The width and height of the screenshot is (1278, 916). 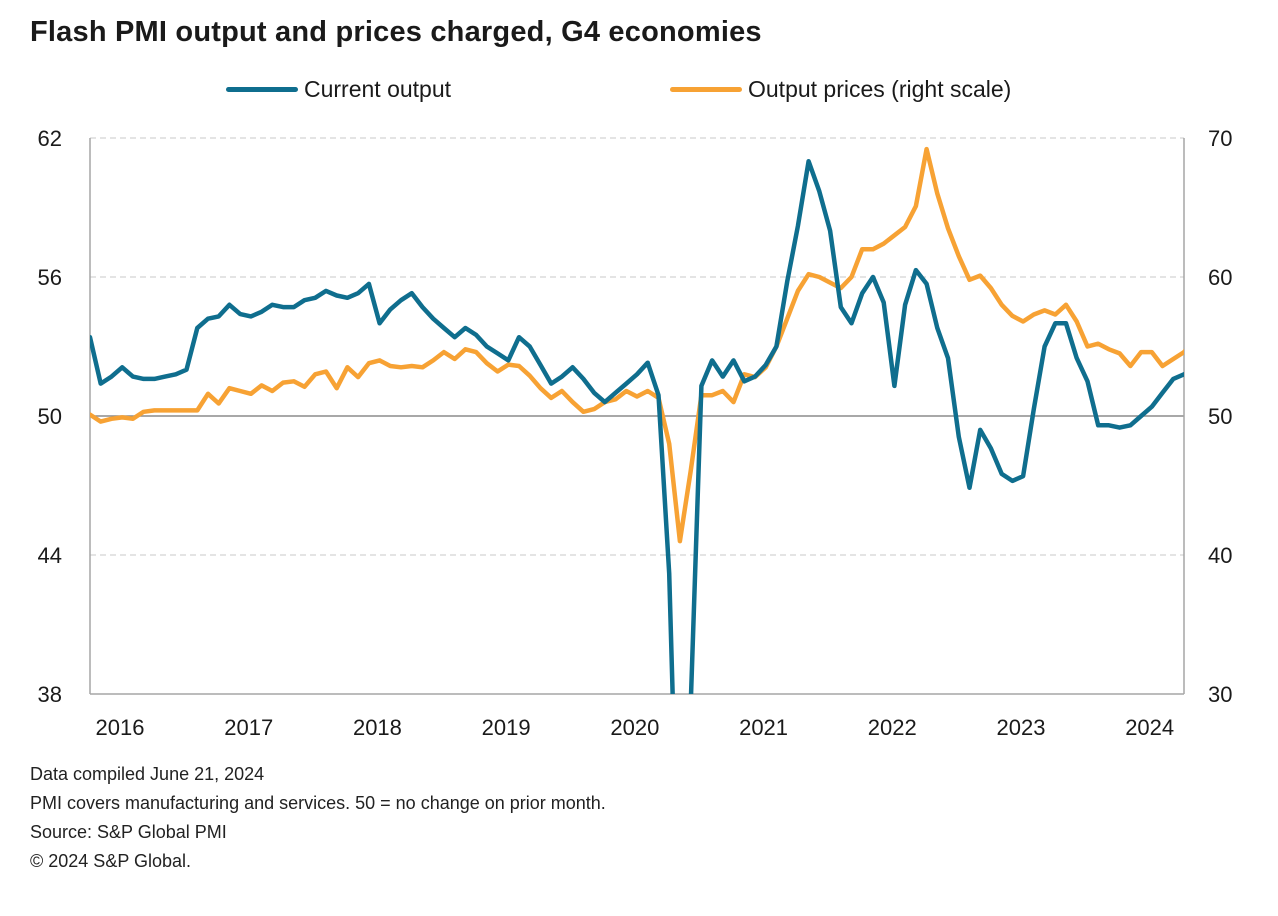 I want to click on legend-swatch-output-prices, so click(x=706, y=89).